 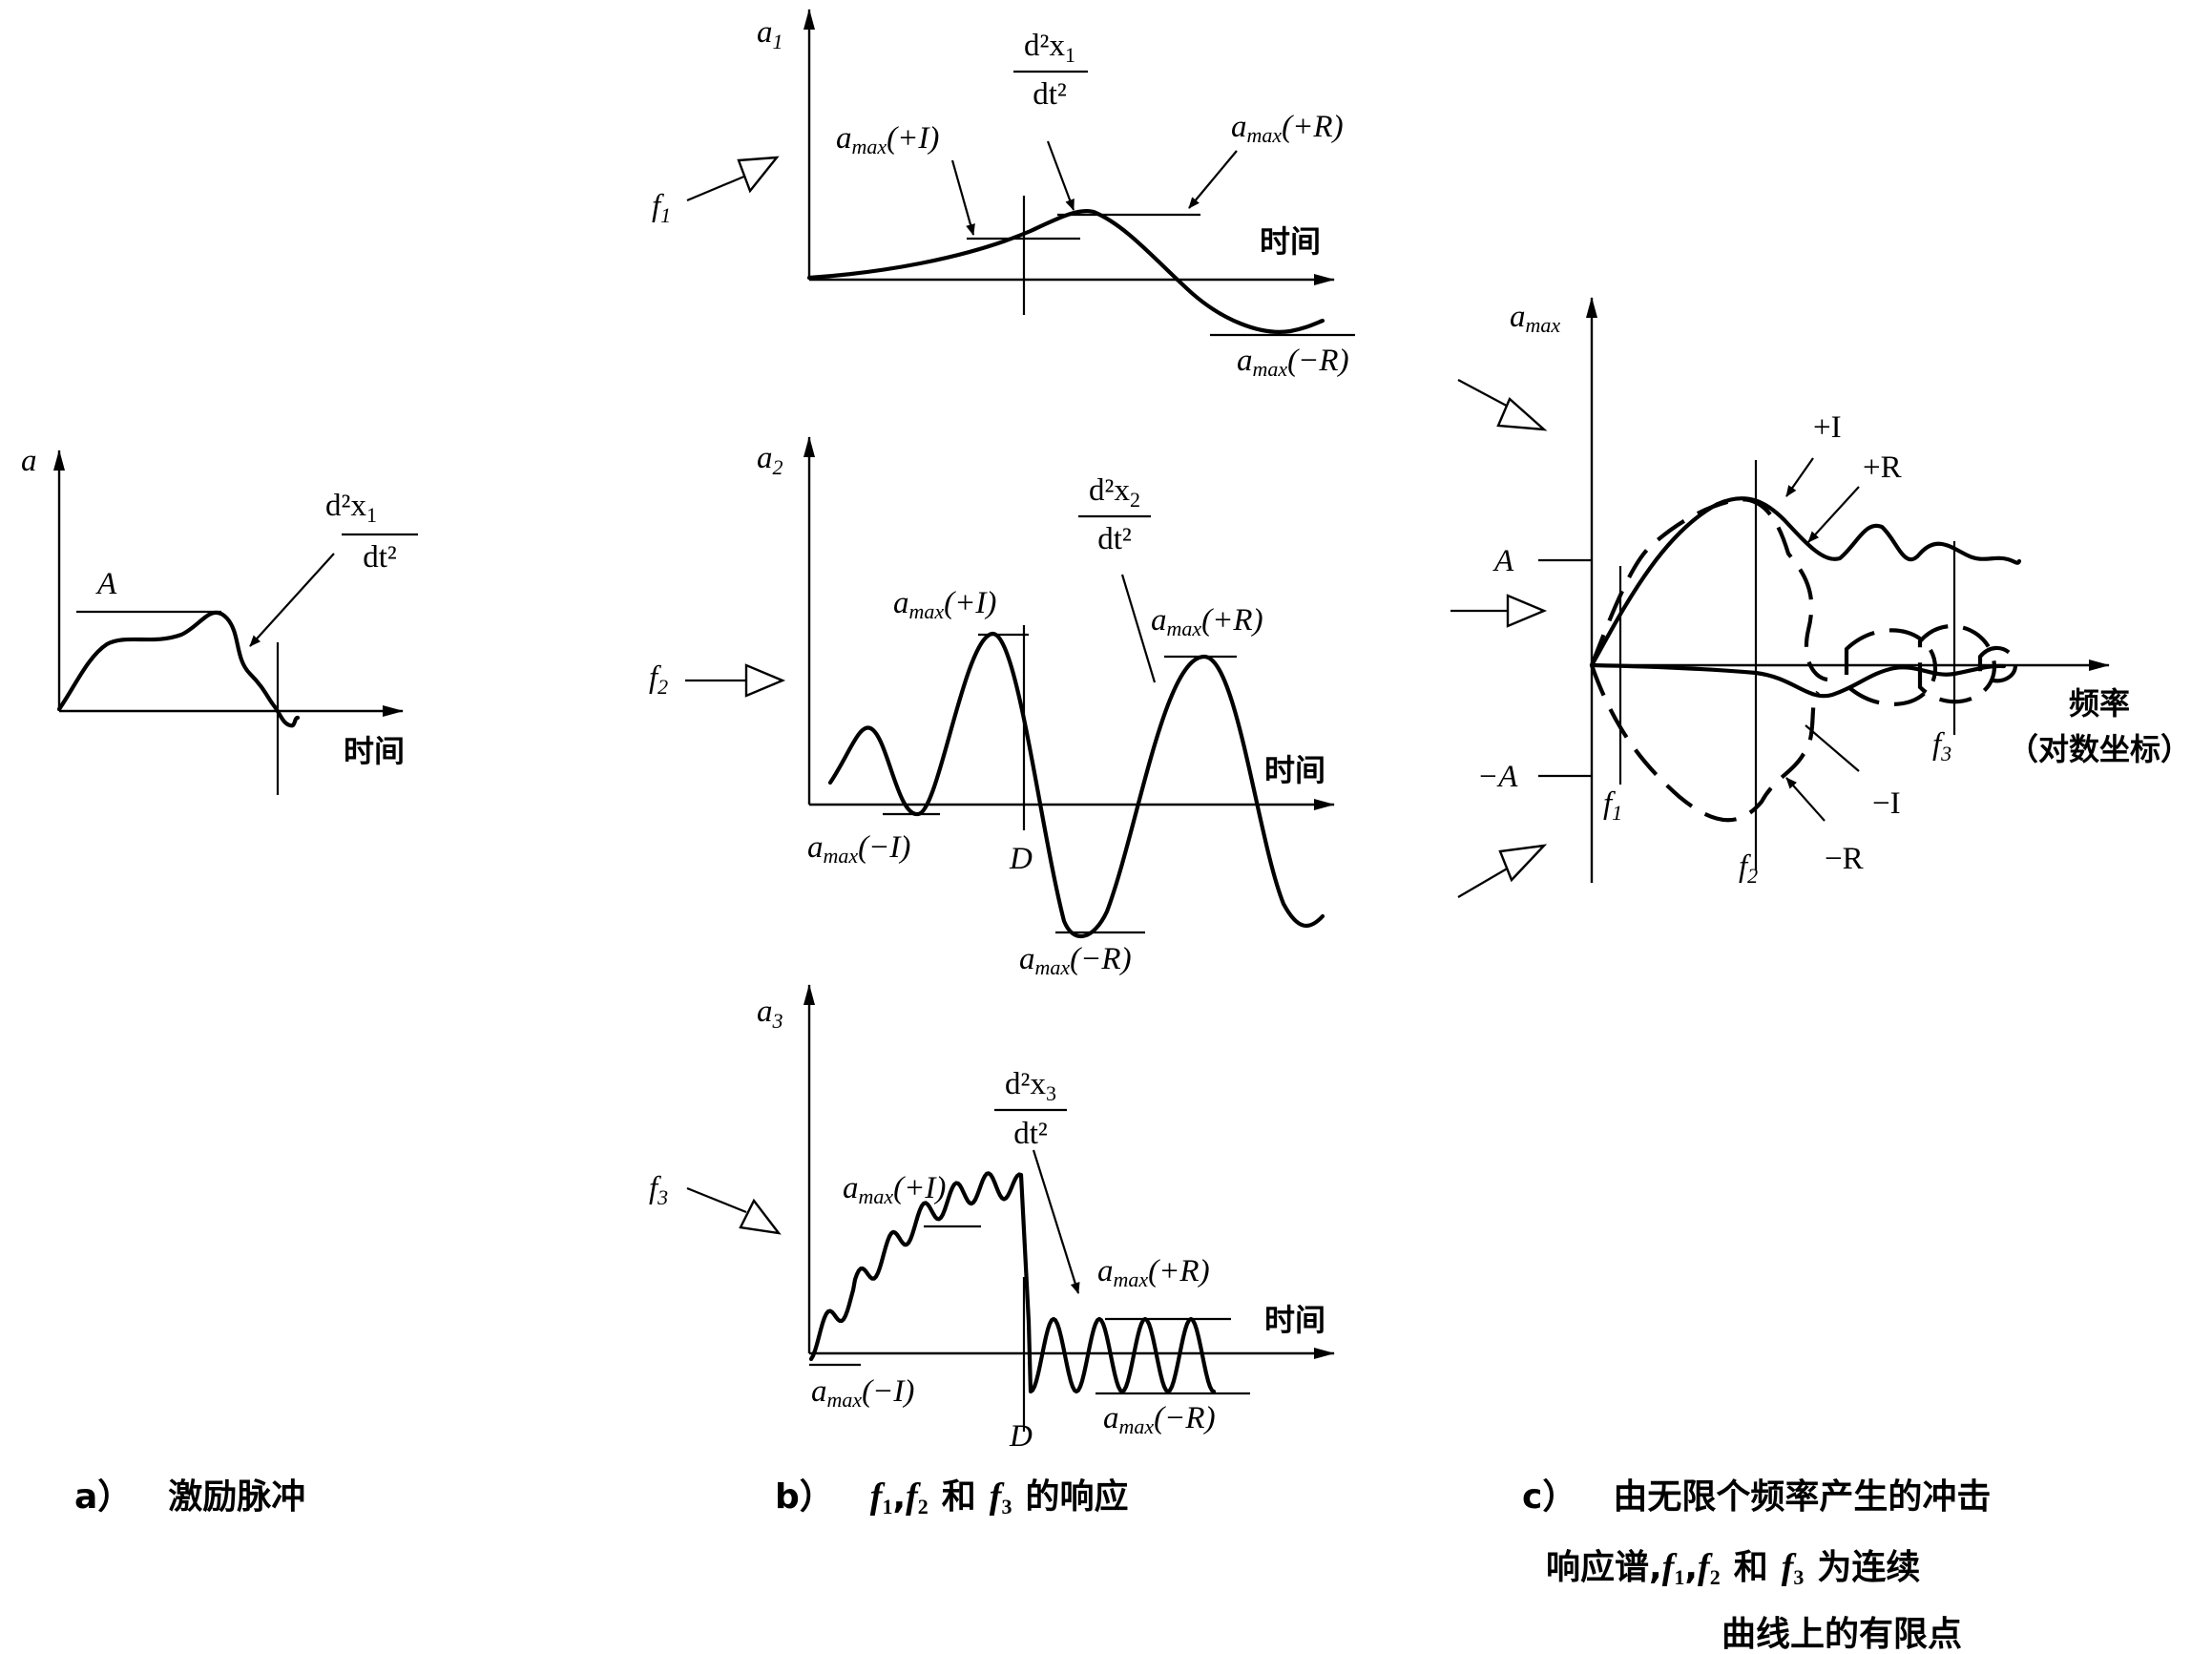 I want to click on panel-b-r2-curve-pointer, so click(x=1139, y=628).